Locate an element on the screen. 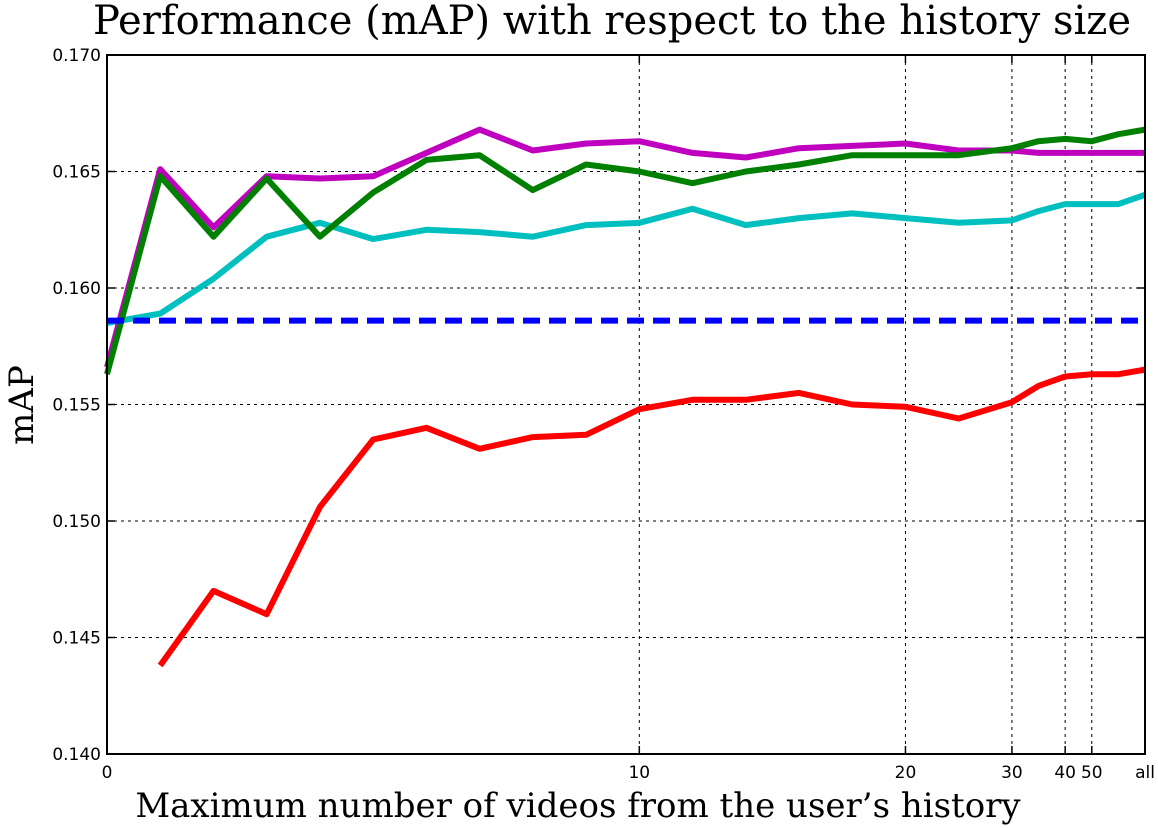  x-tick-label: 10 is located at coordinates (639, 773).